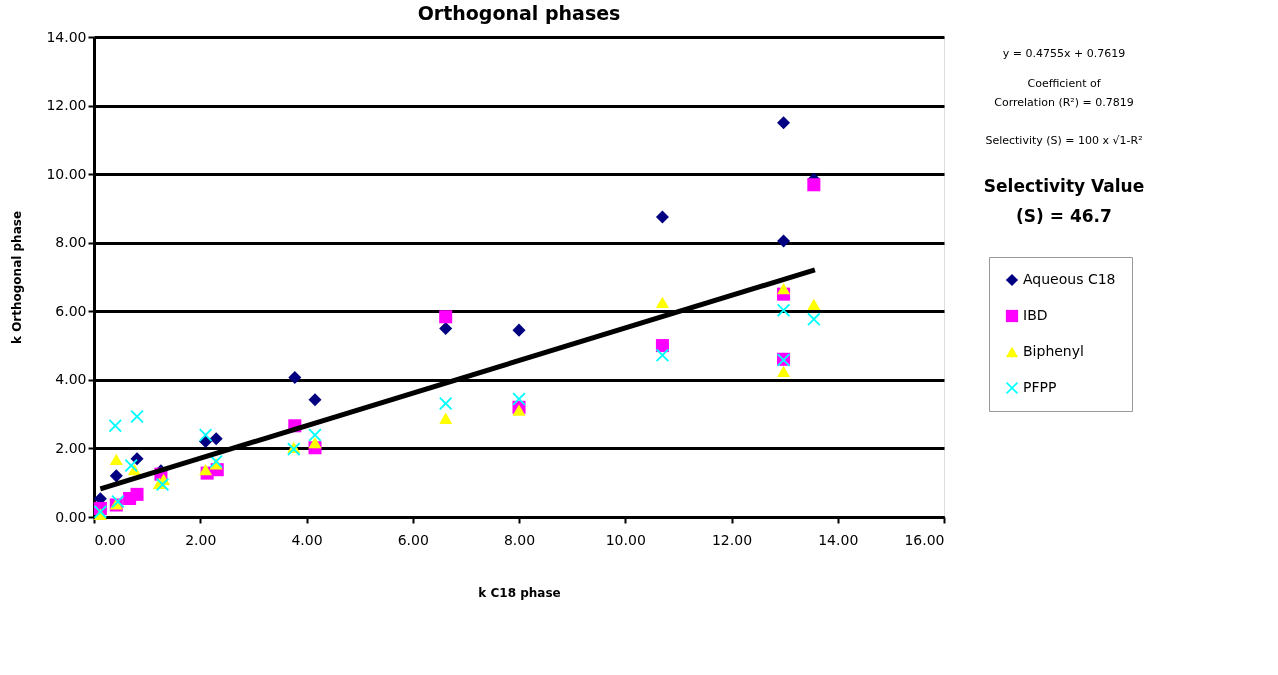 Image resolution: width=1278 pixels, height=675 pixels. I want to click on x-tick-label: 14.00, so click(838, 539).